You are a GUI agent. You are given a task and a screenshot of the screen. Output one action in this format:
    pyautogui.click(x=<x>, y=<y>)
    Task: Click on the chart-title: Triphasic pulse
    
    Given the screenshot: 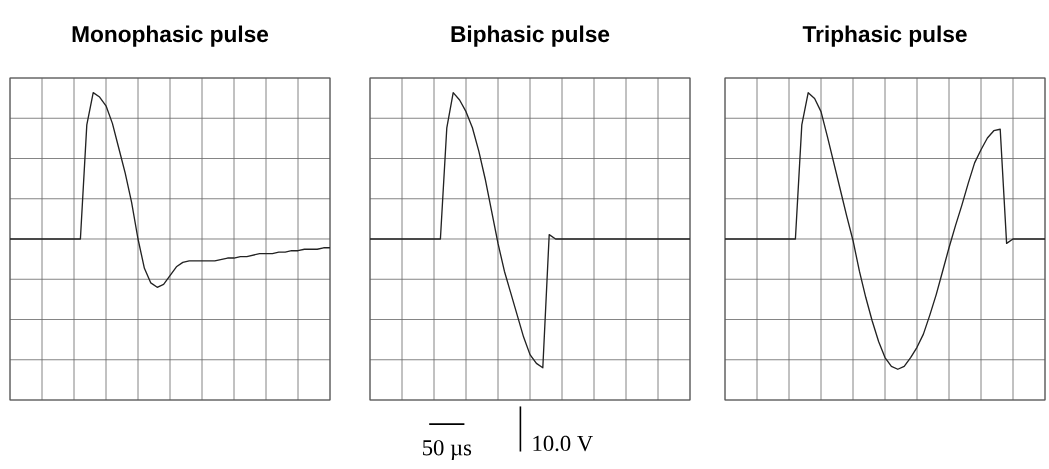 What is the action you would take?
    pyautogui.click(x=884, y=36)
    